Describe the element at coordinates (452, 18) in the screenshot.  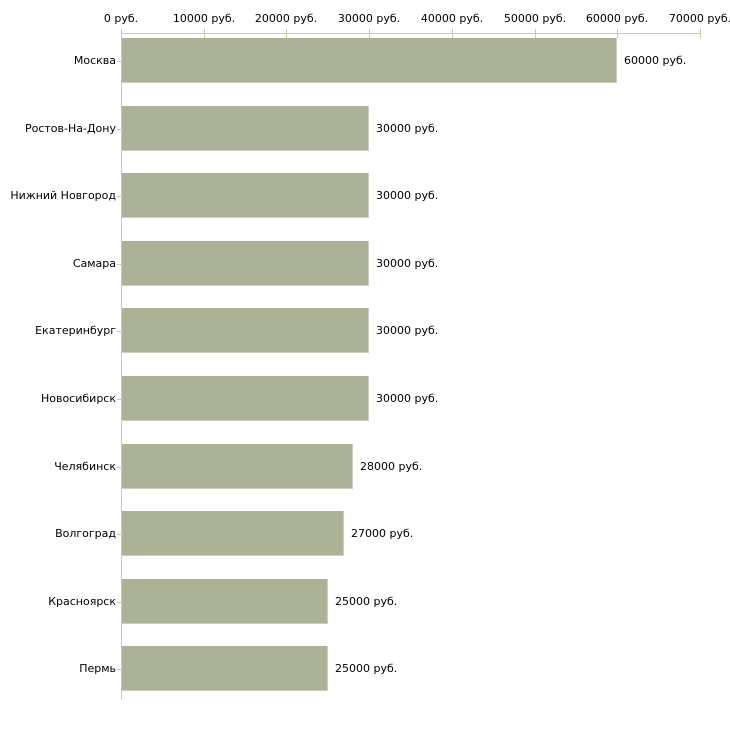
I see `x-axis-tick-label: 40000 руб.` at that location.